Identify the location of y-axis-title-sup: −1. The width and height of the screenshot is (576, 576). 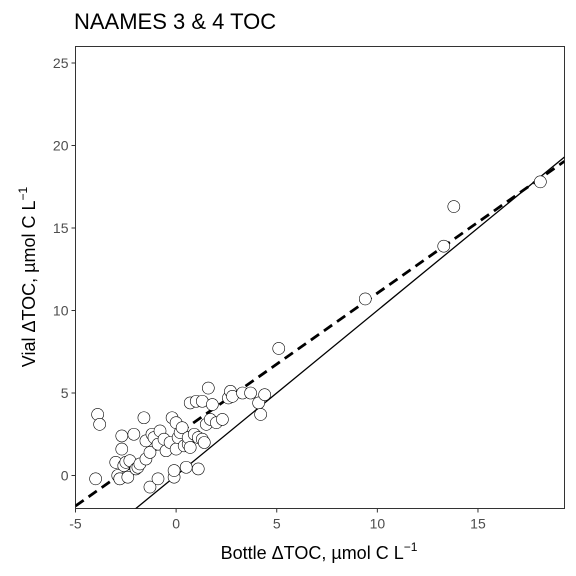
(23, 193).